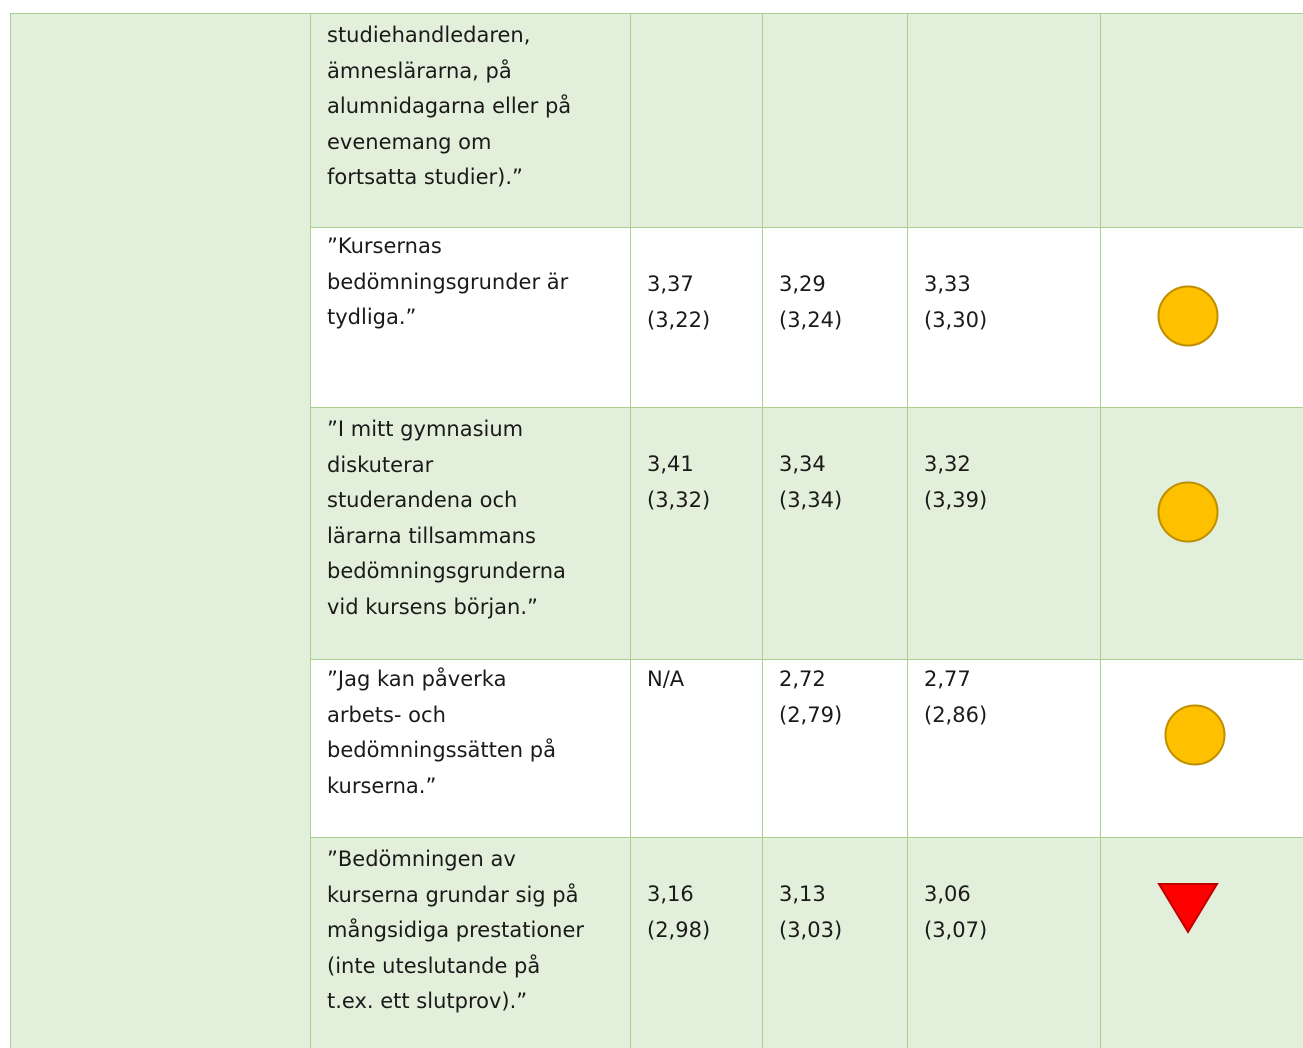 The width and height of the screenshot is (1303, 1048). What do you see at coordinates (425, 429) in the screenshot?
I see `text-line: ”I mitt gymnasium` at bounding box center [425, 429].